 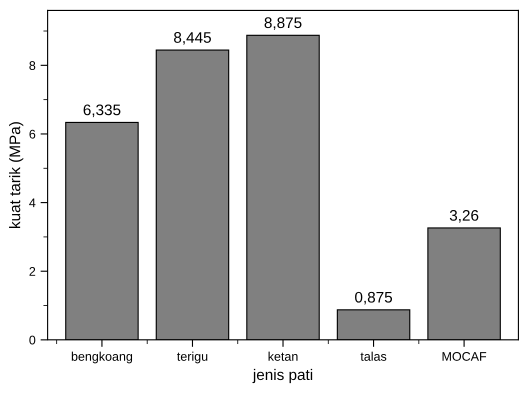 What do you see at coordinates (32, 203) in the screenshot?
I see `y-tick-label: 4` at bounding box center [32, 203].